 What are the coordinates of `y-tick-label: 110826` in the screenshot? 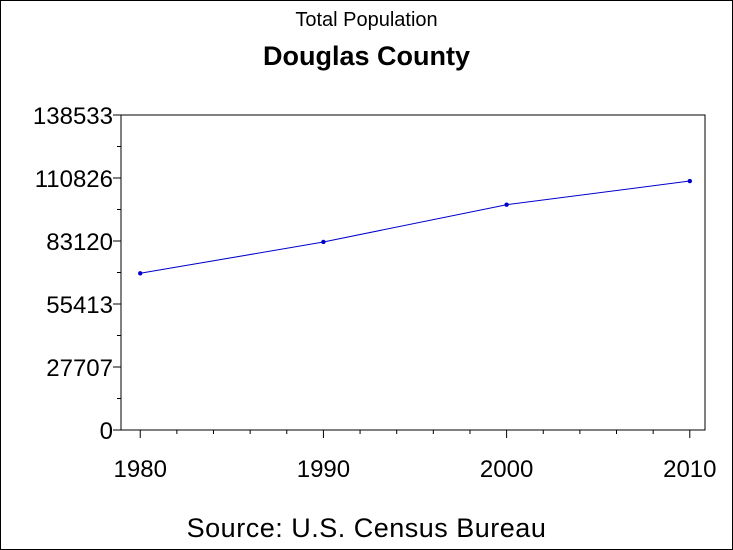 It's located at (74, 179).